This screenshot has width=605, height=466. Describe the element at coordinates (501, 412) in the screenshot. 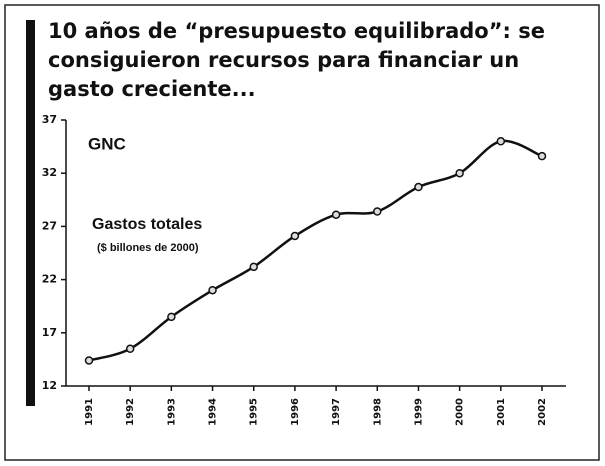

I see `x-tick-label: 2001` at that location.